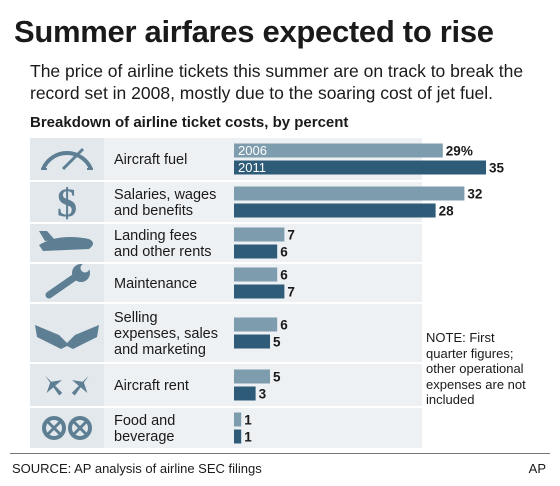 The image size is (560, 486). Describe the element at coordinates (67, 281) in the screenshot. I see `wrench-icon` at that location.